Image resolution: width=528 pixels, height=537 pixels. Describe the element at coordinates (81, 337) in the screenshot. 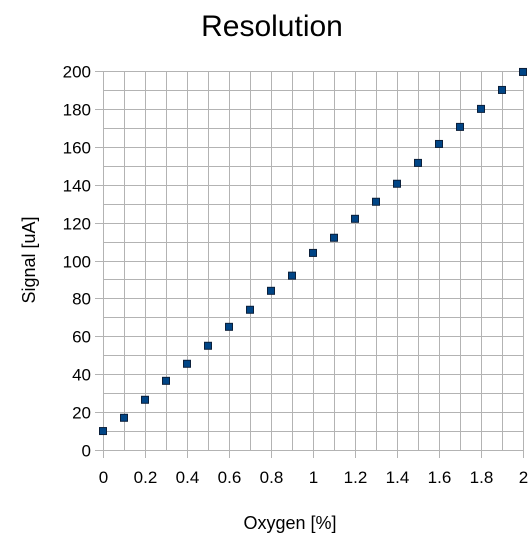

I see `y-tick-label: 60` at that location.